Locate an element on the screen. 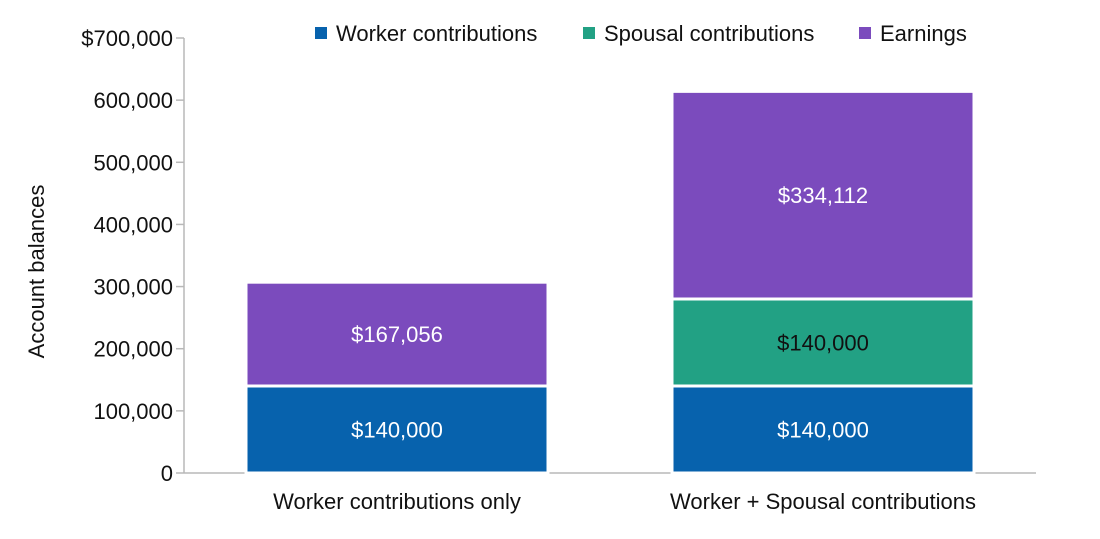  data-label: $334,112 is located at coordinates (823, 195).